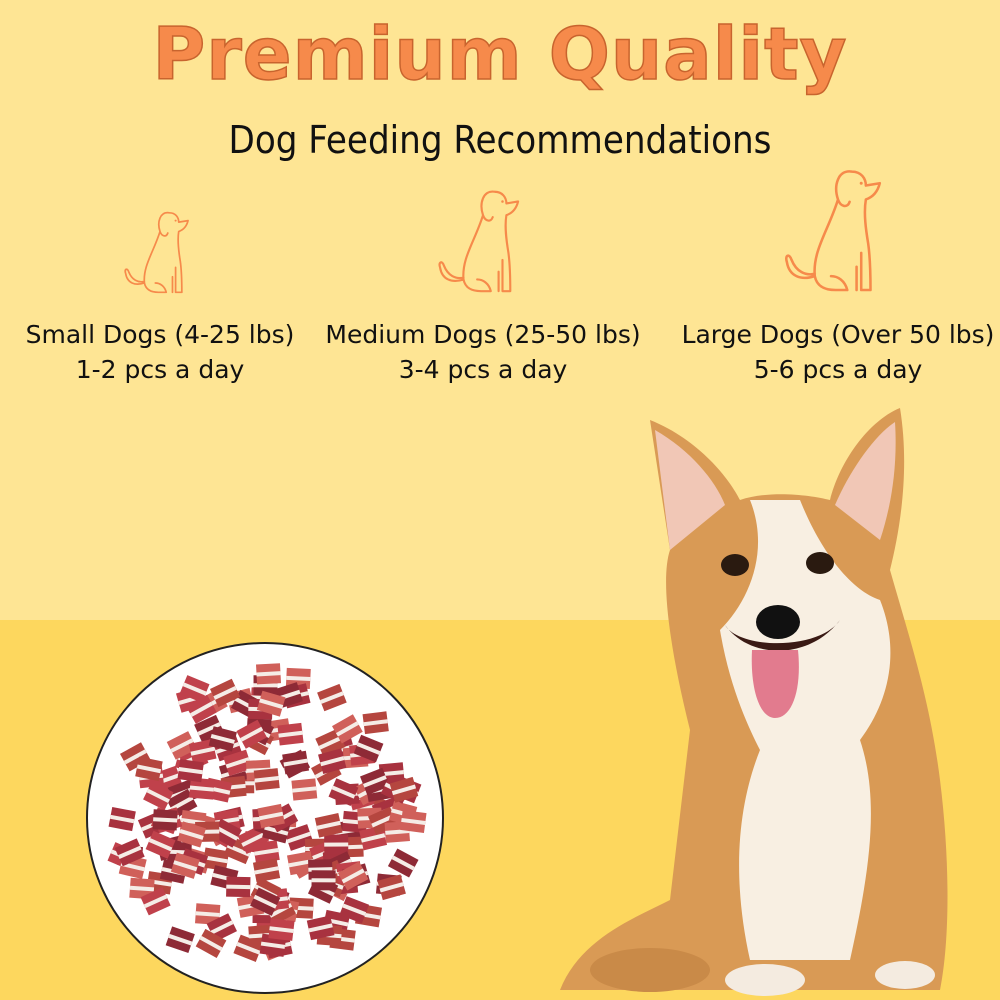  What do you see at coordinates (483, 369) in the screenshot?
I see `daily-amount: 3-4 pcs a day` at bounding box center [483, 369].